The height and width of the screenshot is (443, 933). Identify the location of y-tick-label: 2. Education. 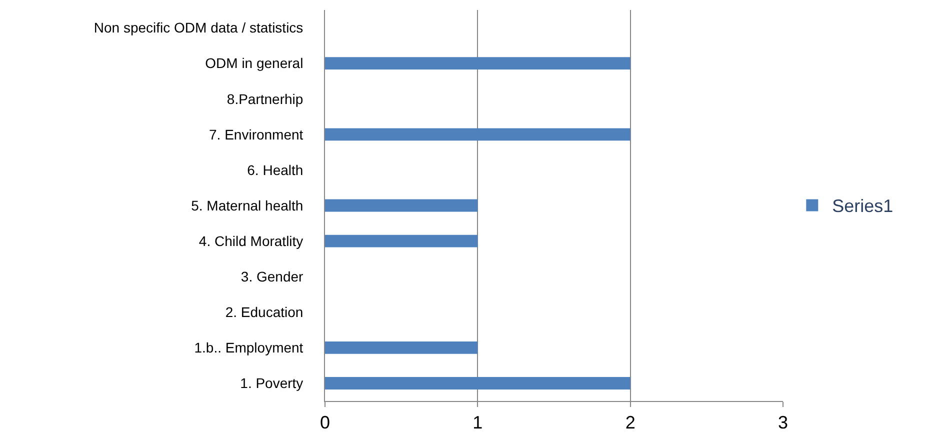
(264, 312).